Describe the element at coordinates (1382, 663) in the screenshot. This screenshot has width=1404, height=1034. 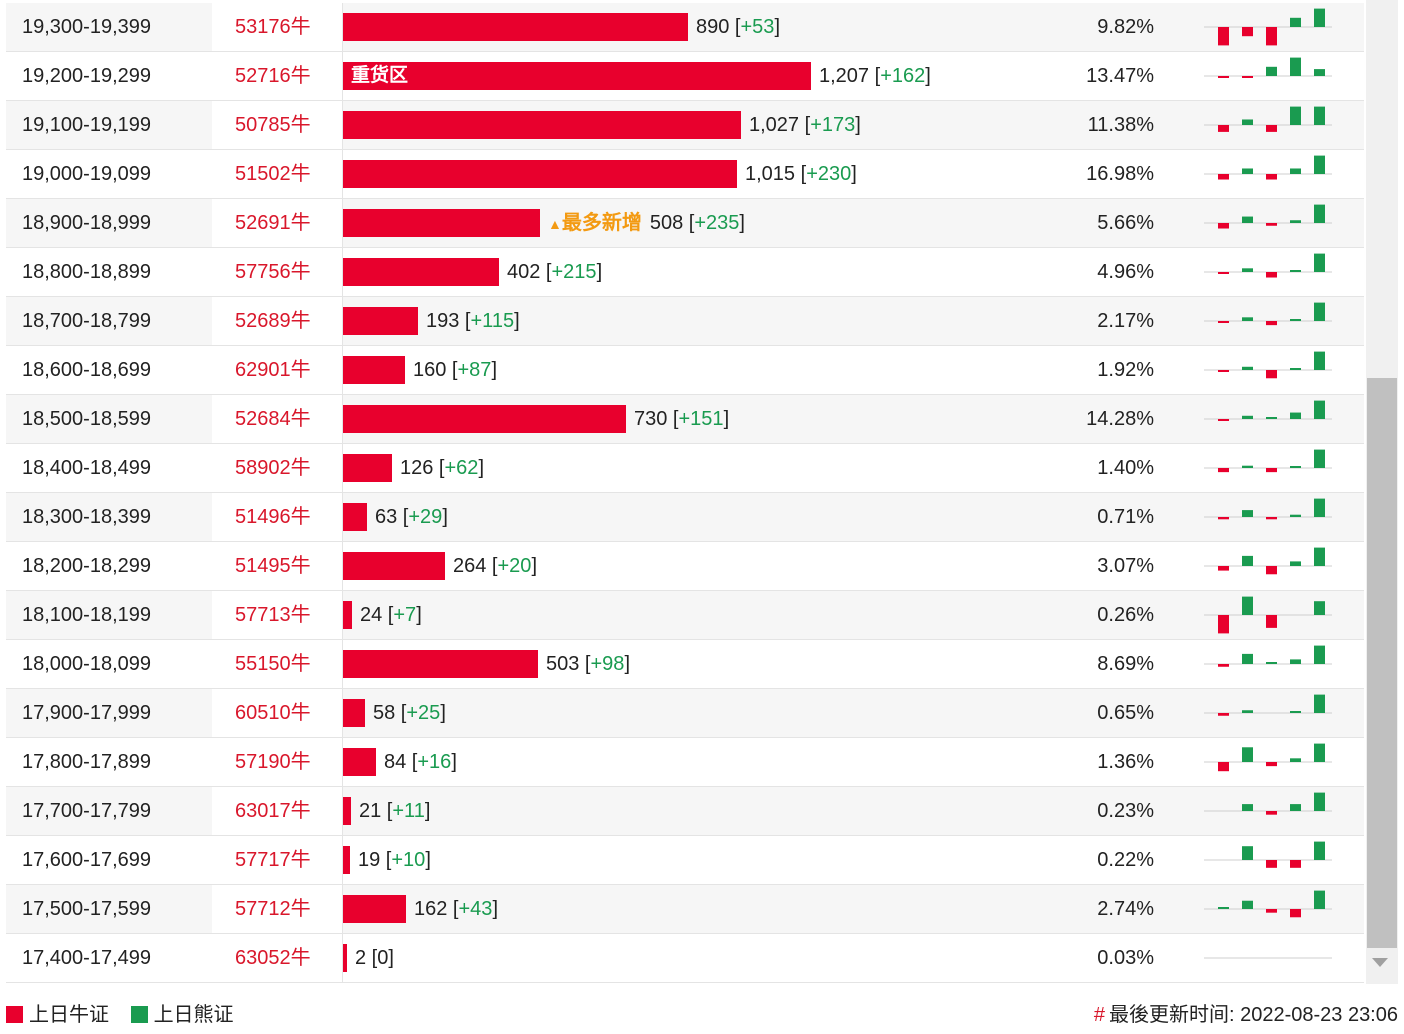
I see `scrollbar-thumb` at that location.